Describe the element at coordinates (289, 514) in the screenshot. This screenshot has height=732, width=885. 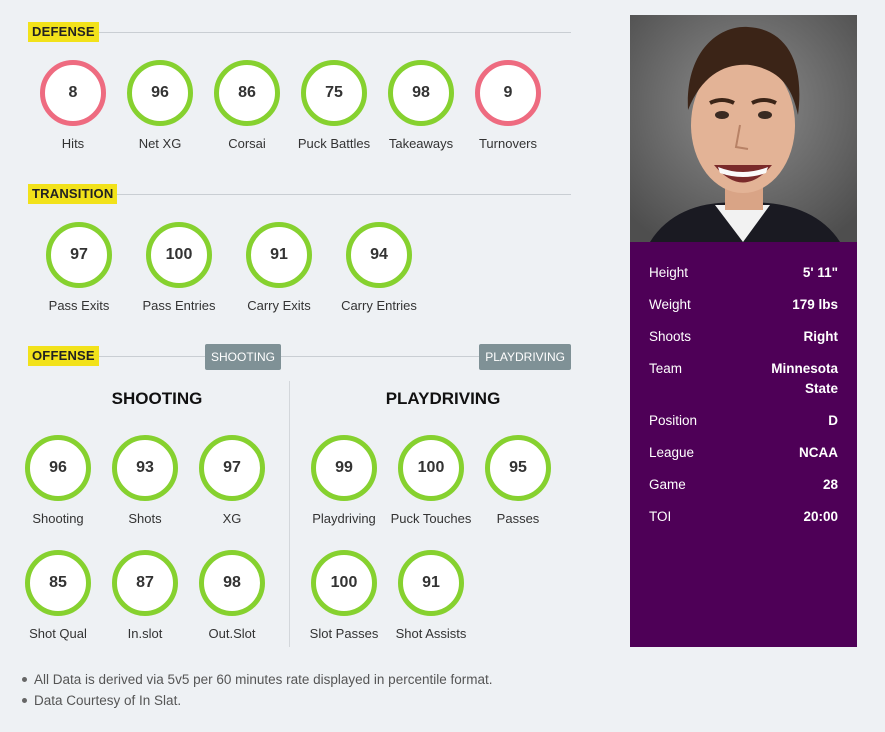
I see `column-divider` at that location.